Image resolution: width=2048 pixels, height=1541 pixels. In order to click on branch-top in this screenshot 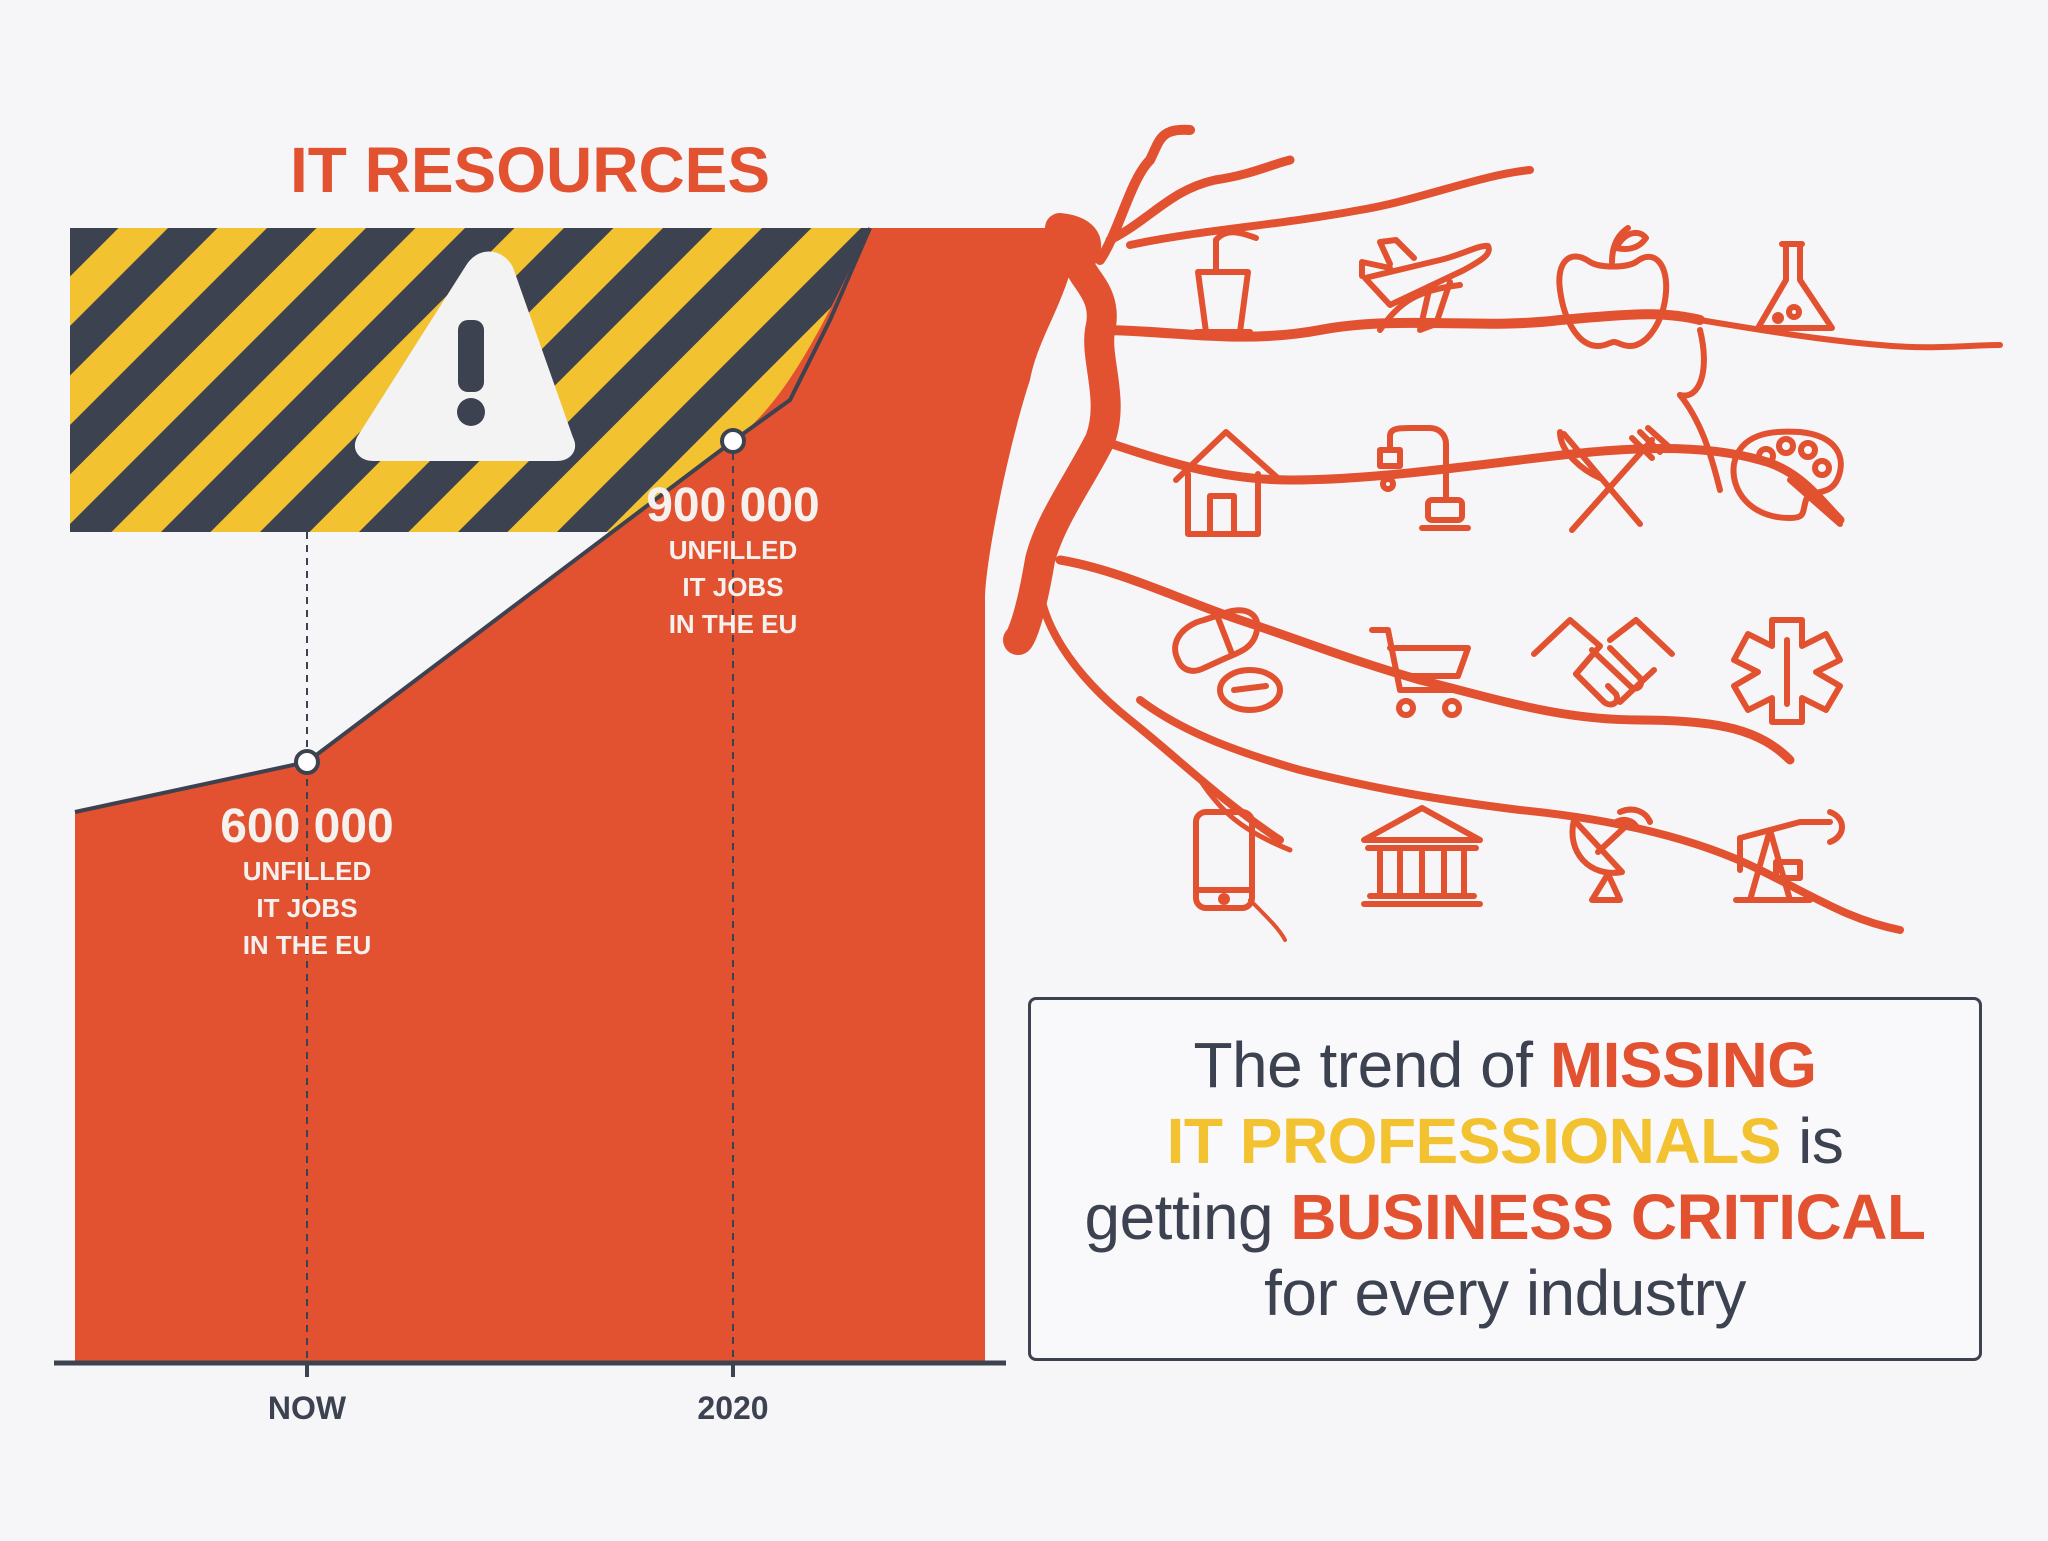, I will do `click(1145, 194)`.